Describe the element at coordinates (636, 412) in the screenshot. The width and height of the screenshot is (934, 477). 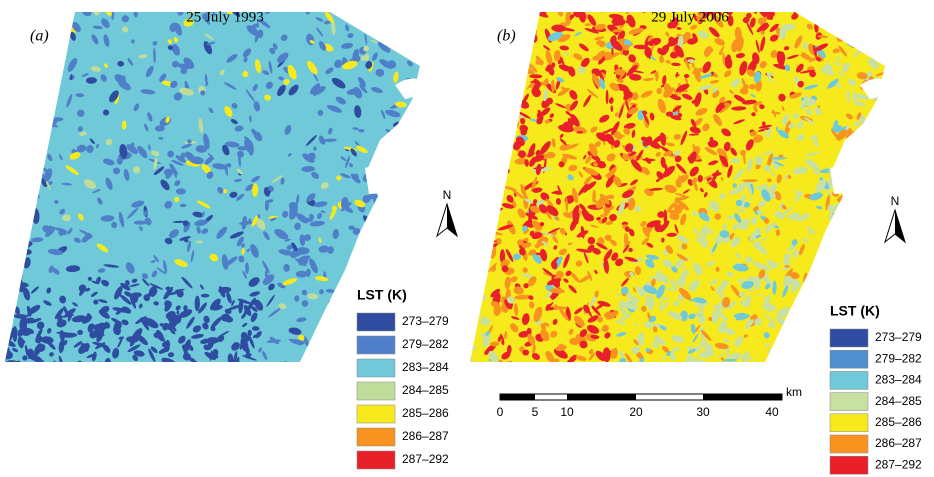
I see `scale-label: 20` at that location.